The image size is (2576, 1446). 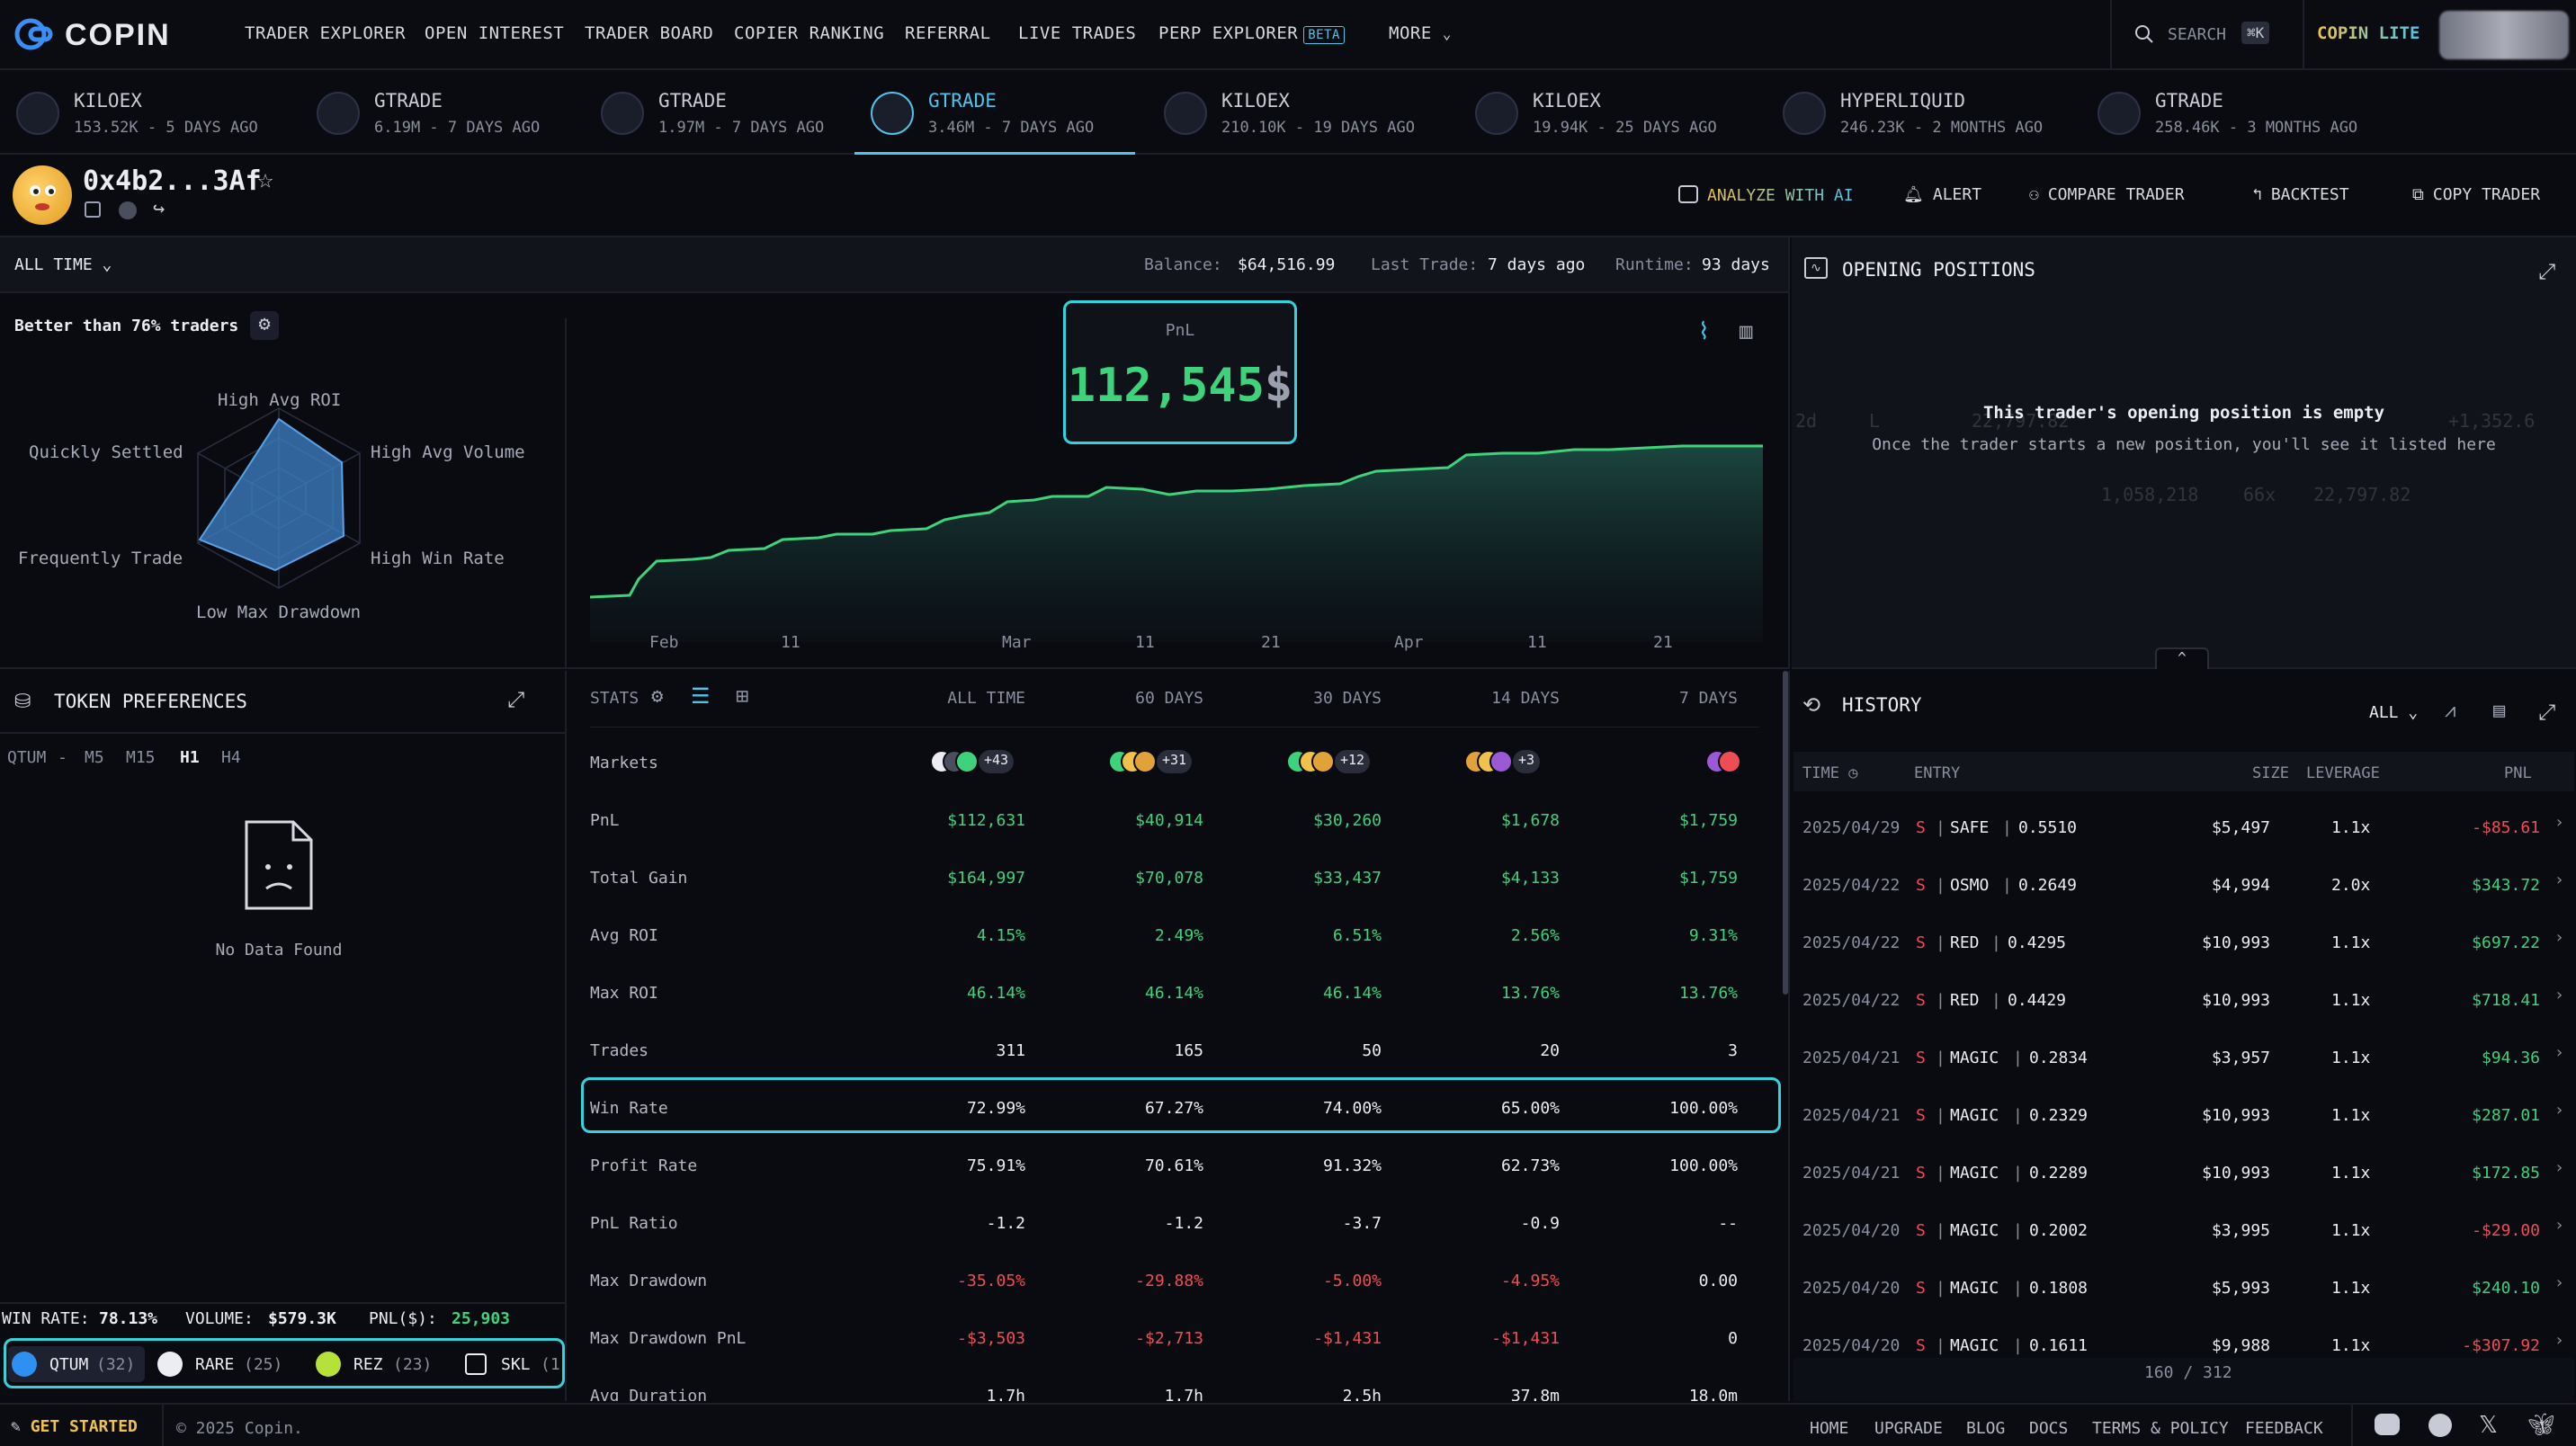 I want to click on footer-terms: TERMS & POLICY, so click(x=2160, y=1428).